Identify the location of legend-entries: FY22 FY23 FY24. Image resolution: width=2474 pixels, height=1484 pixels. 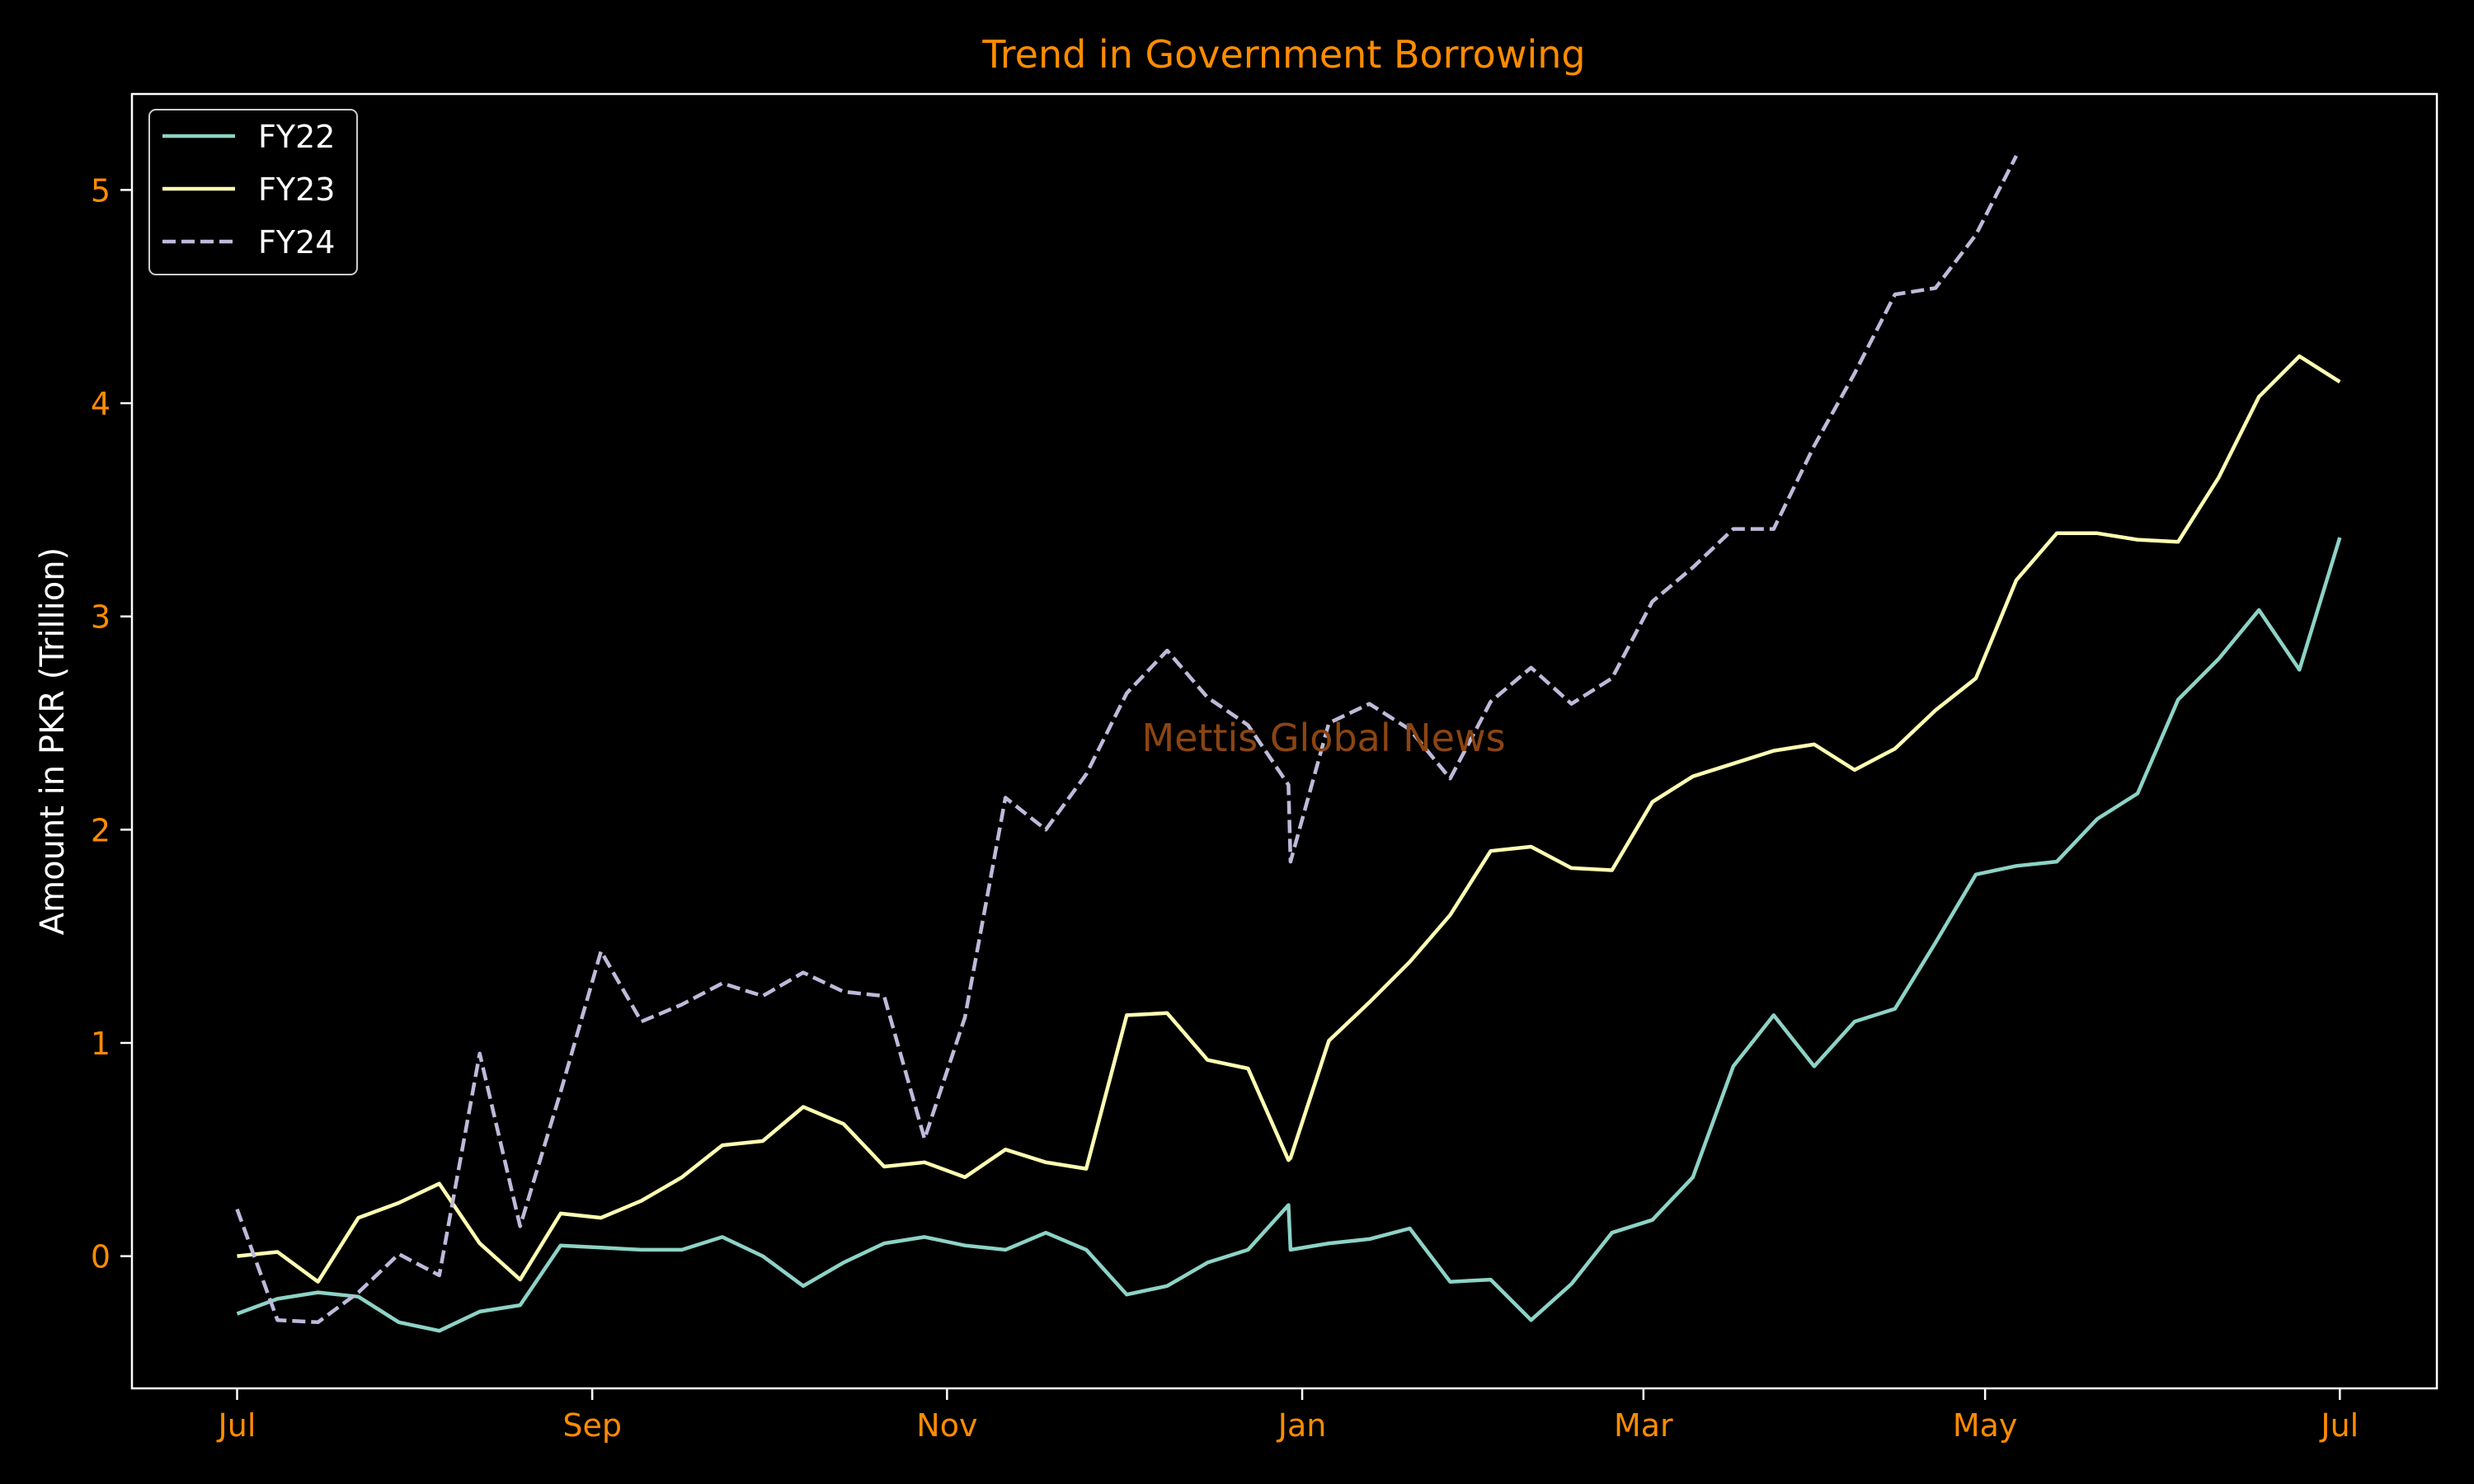
(248, 190).